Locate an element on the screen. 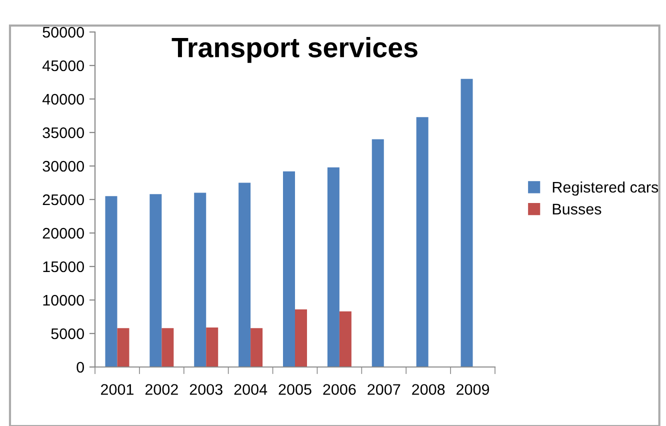 The image size is (666, 426). y-tick-label: 15000 is located at coordinates (63, 266).